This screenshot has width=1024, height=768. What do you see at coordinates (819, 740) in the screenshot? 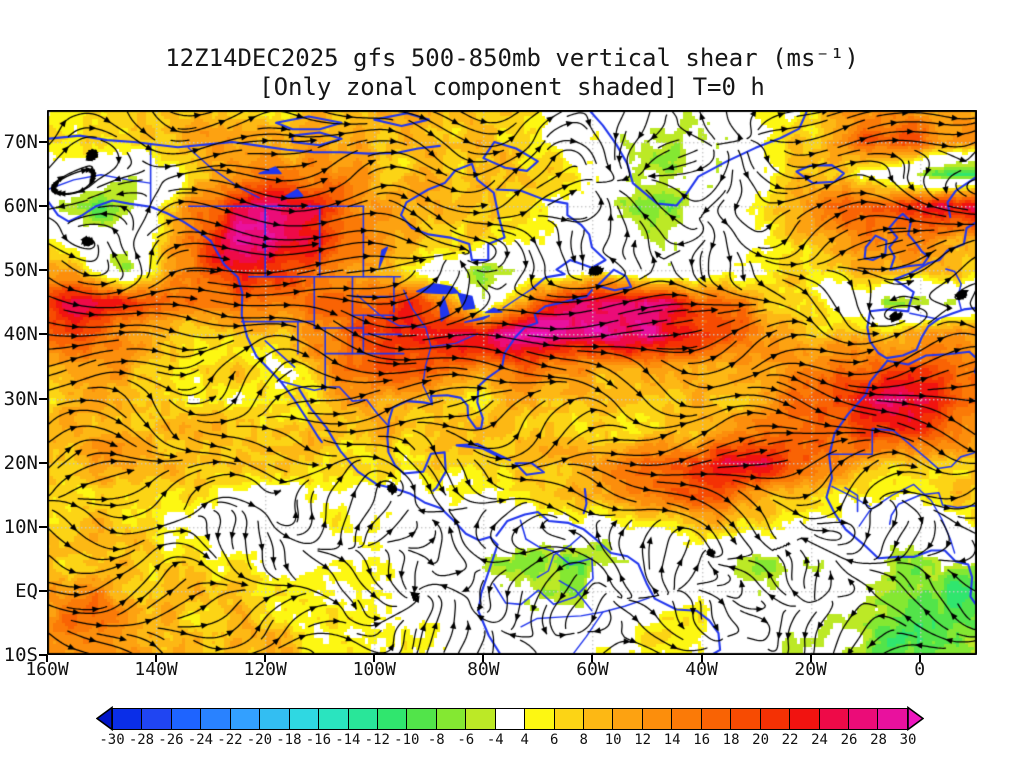
I see `colorbar-tick-label: 24` at bounding box center [819, 740].